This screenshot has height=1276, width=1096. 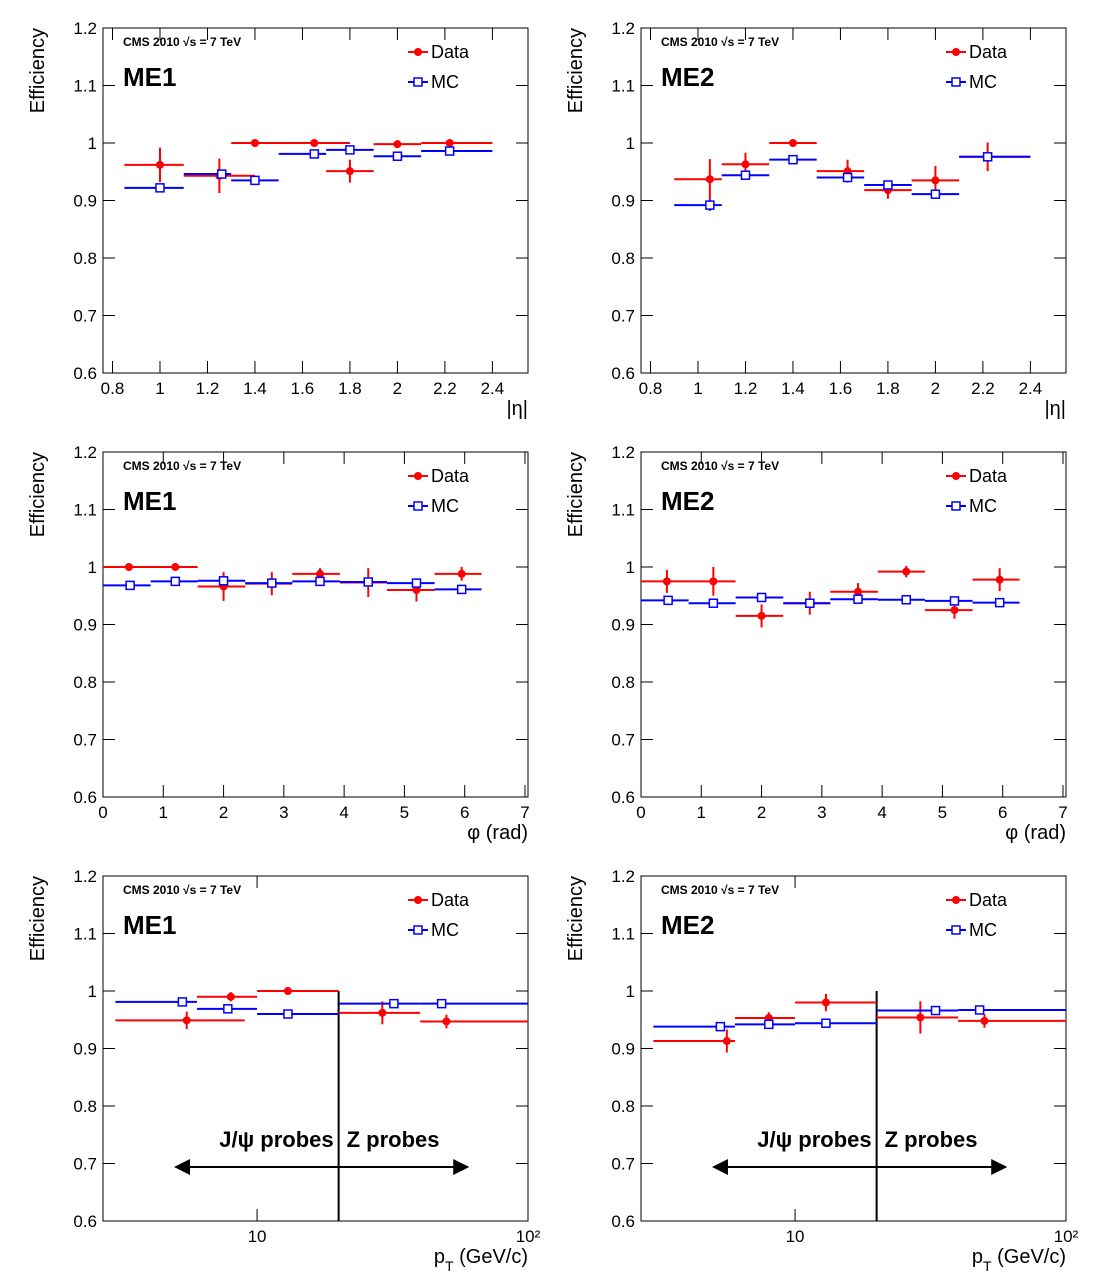 What do you see at coordinates (257, 1236) in the screenshot?
I see `x-tick-label: 10` at bounding box center [257, 1236].